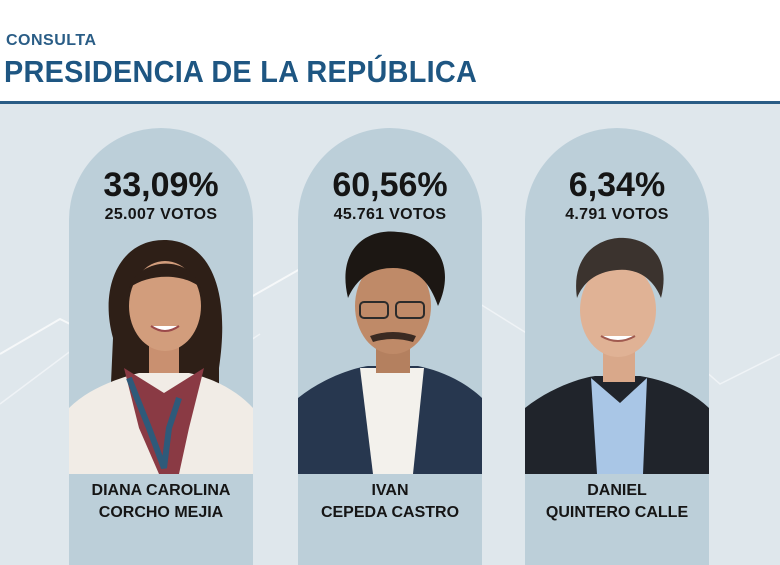  Describe the element at coordinates (390, 490) in the screenshot. I see `candidate-name-line1: IVAN` at that location.